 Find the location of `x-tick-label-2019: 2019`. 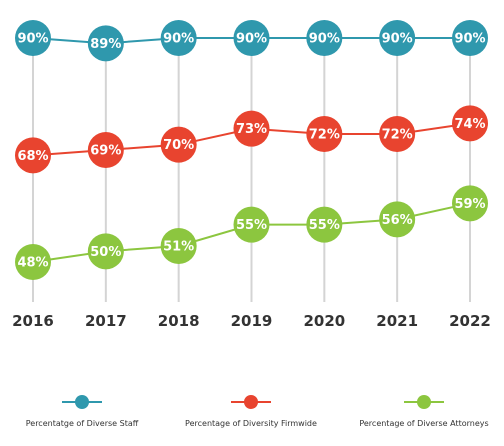

x-tick-label-2019: 2019 is located at coordinates (252, 321).